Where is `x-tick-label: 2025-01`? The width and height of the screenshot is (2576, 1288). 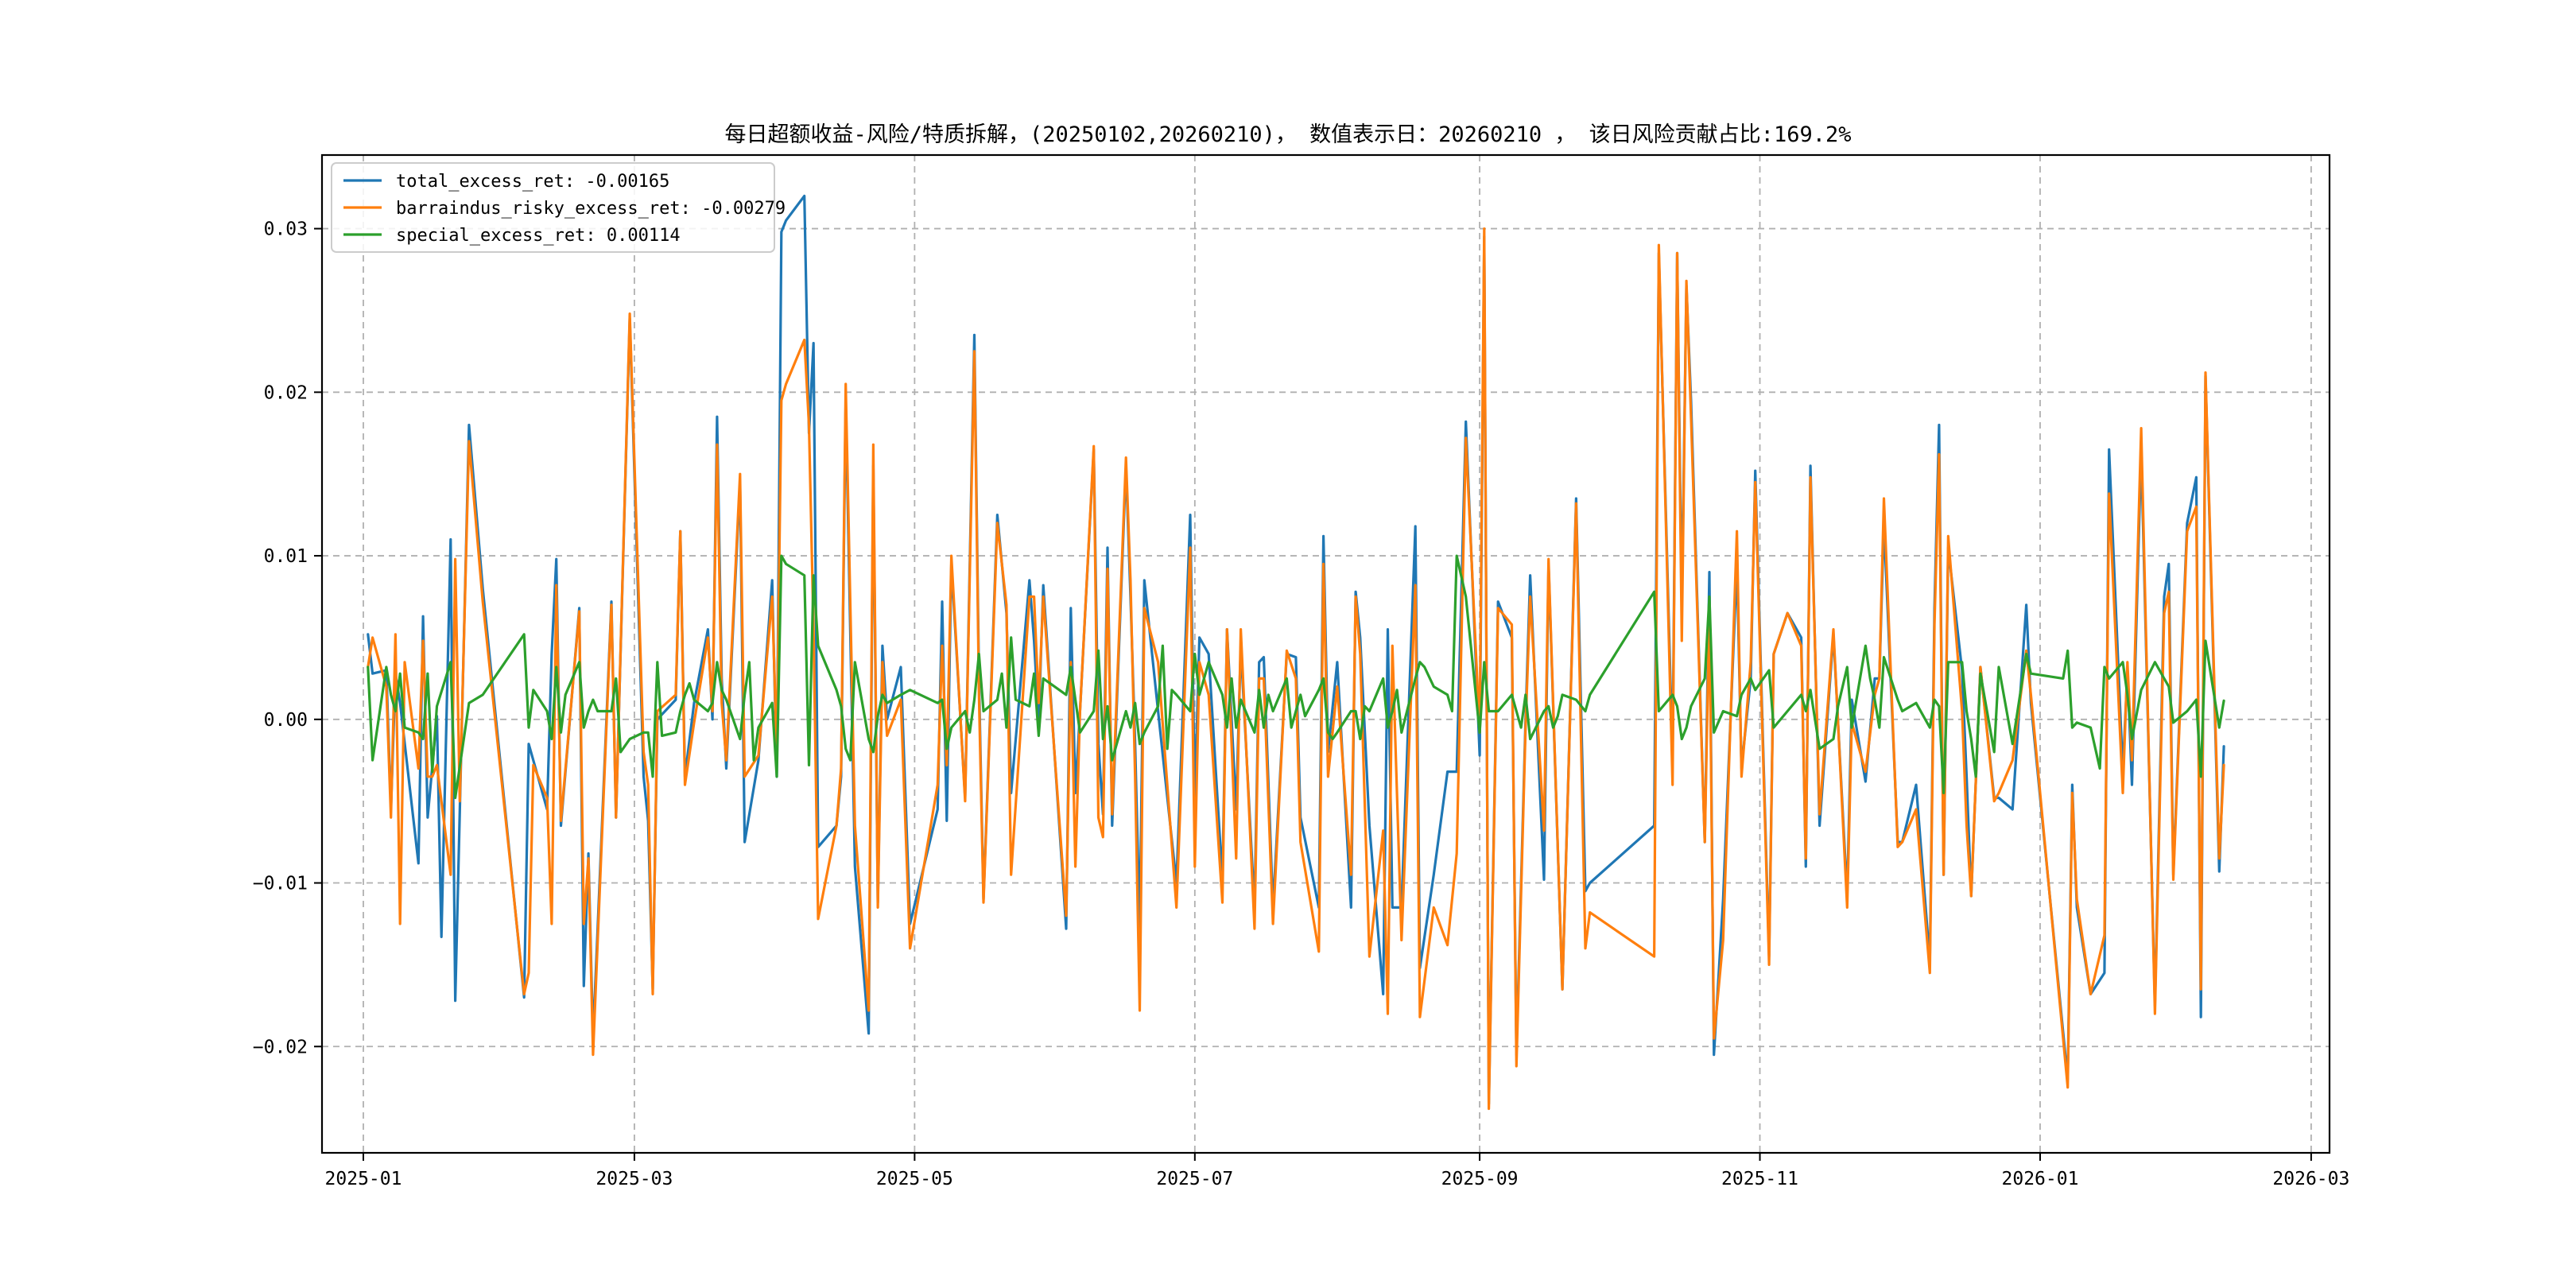
x-tick-label: 2025-01 is located at coordinates (364, 1179).